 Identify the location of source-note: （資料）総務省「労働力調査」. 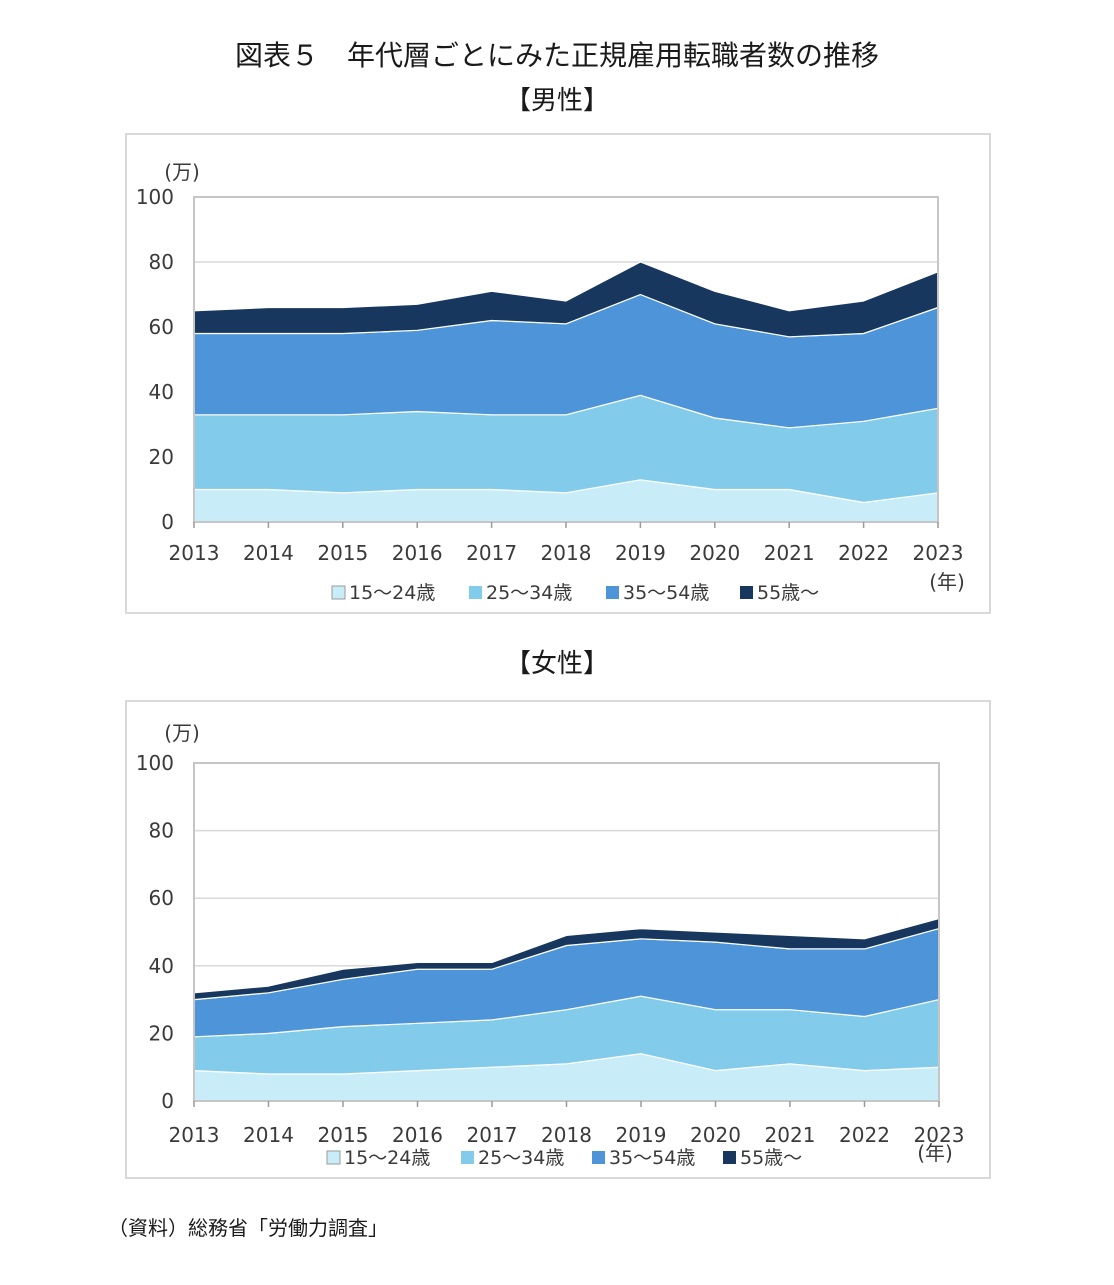
(248, 1228).